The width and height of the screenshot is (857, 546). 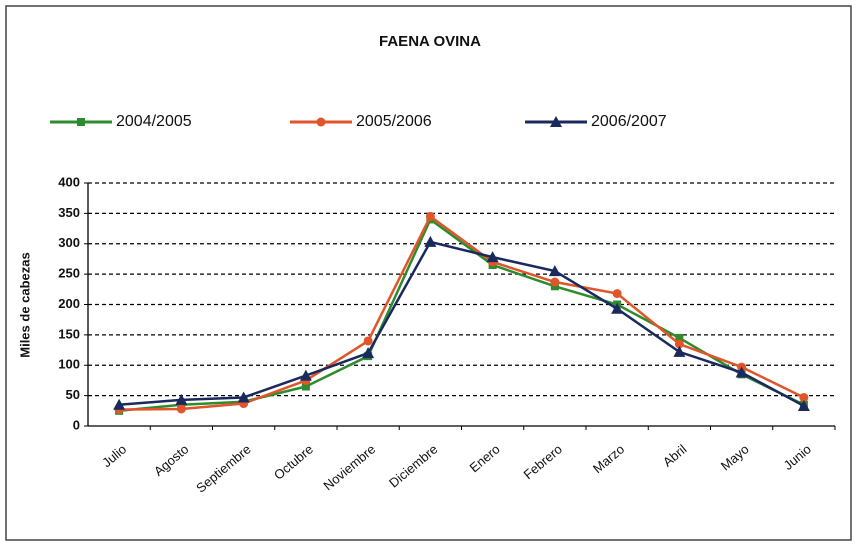 I want to click on y-tick-label: 250, so click(x=69, y=273).